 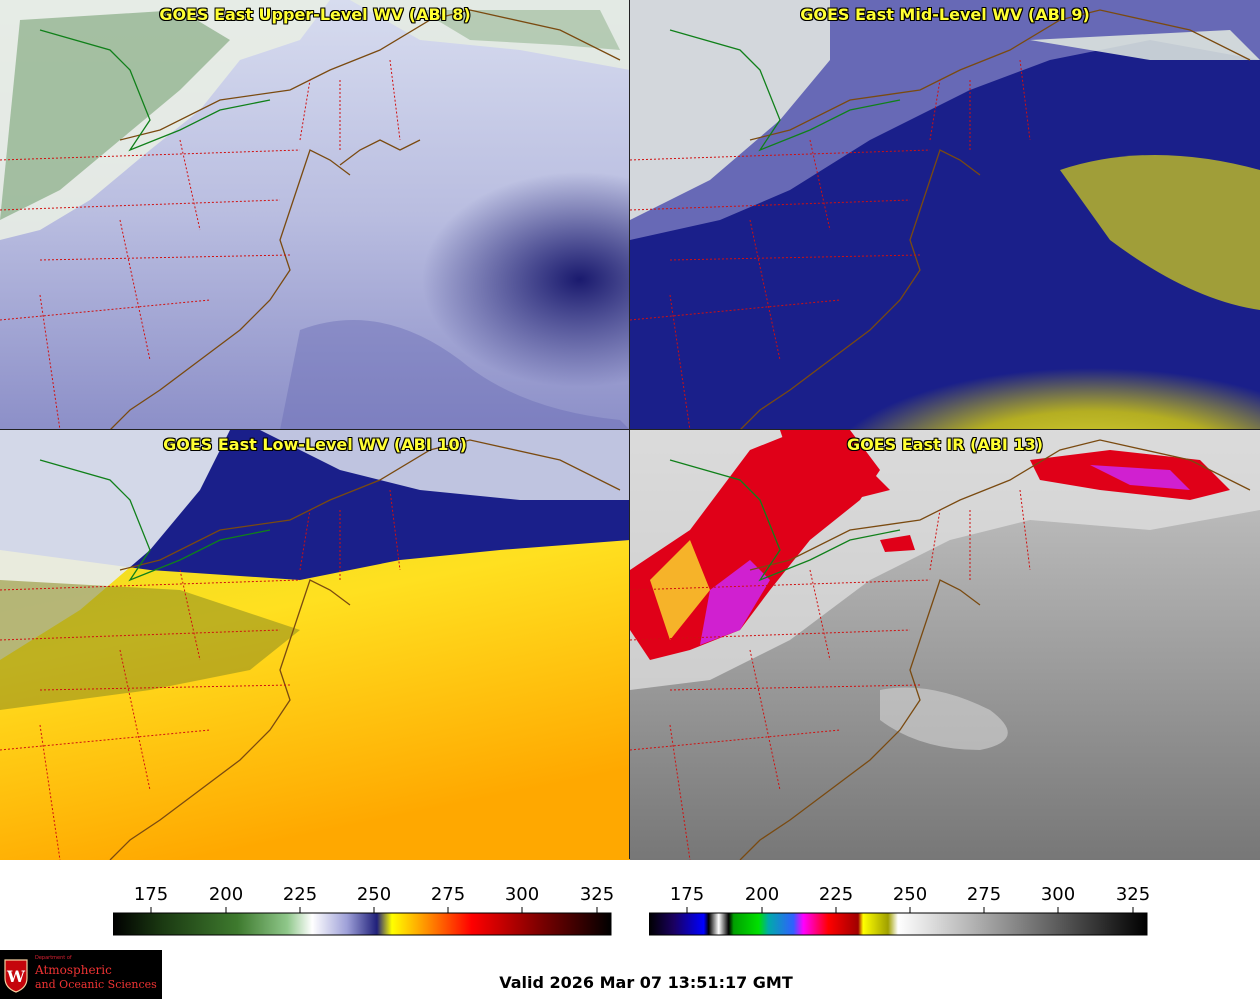 I want to click on colorbar-wv-tick: 225, so click(x=300, y=894).